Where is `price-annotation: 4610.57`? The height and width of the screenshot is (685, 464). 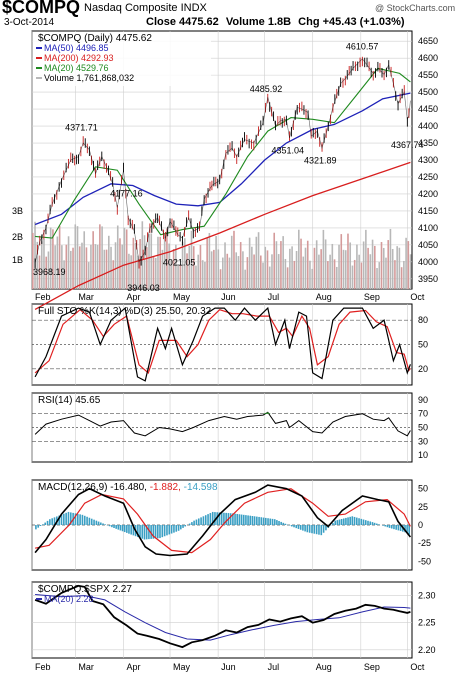 price-annotation: 4610.57 is located at coordinates (362, 47).